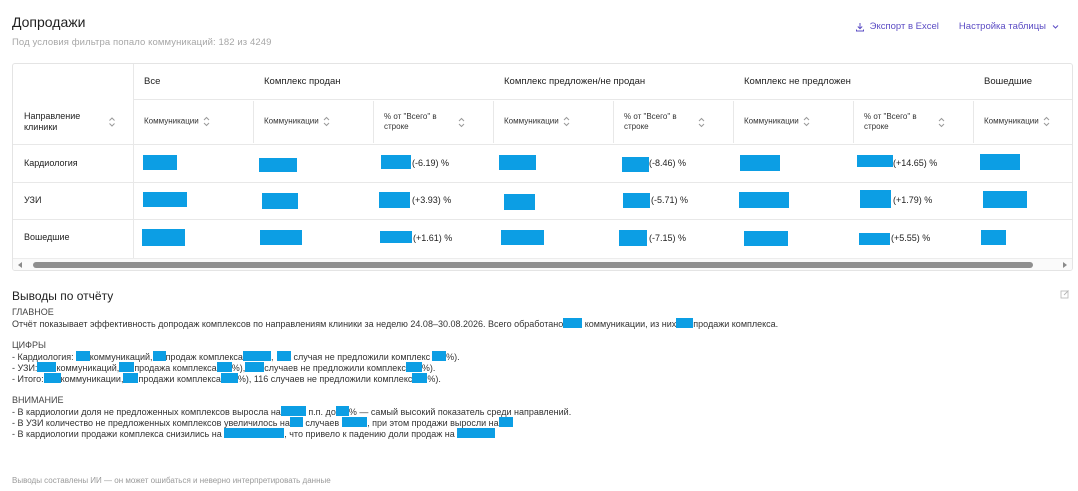  Describe the element at coordinates (29, 345) in the screenshot. I see `section-figures-header: ЦИФРЫ` at that location.